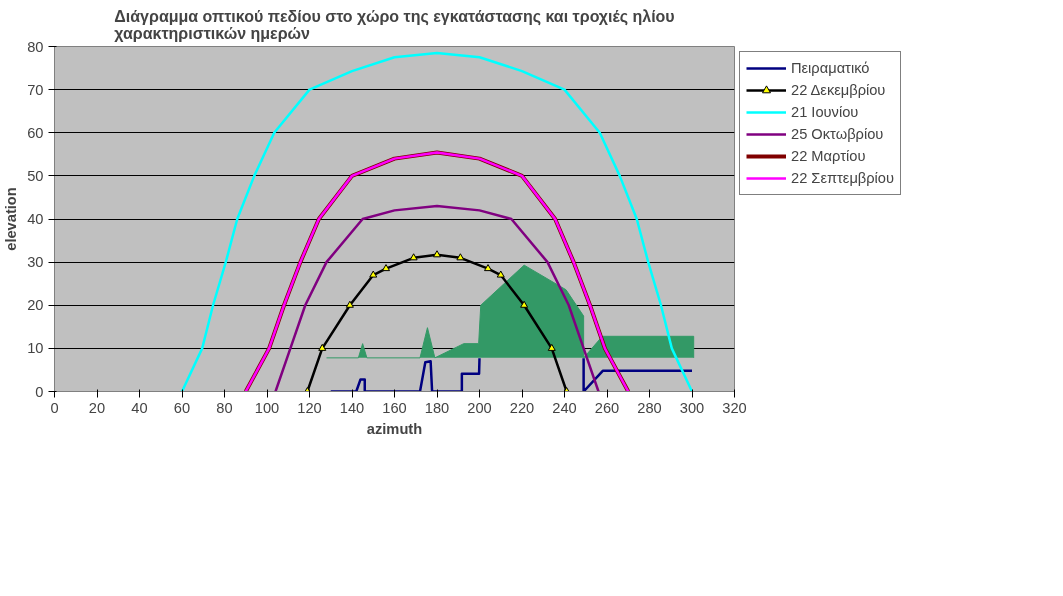 Image resolution: width=1063 pixels, height=596 pixels. Describe the element at coordinates (843, 178) in the screenshot. I see `legend-label: 22 Σεπτεμβρίου` at that location.